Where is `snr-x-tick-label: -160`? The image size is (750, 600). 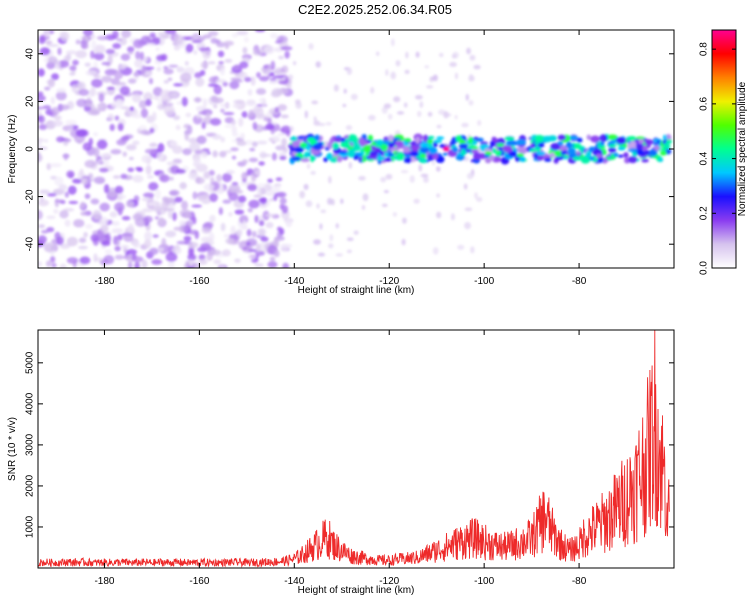
snr-x-tick-label: -160 is located at coordinates (199, 581).